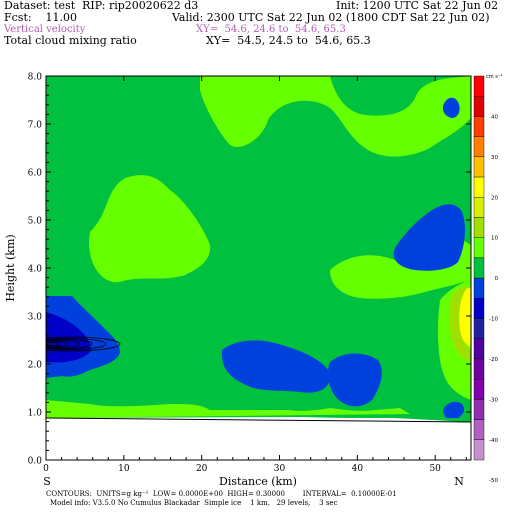 The image size is (512, 512). I want to click on x-tick-label: 50, so click(435, 469).